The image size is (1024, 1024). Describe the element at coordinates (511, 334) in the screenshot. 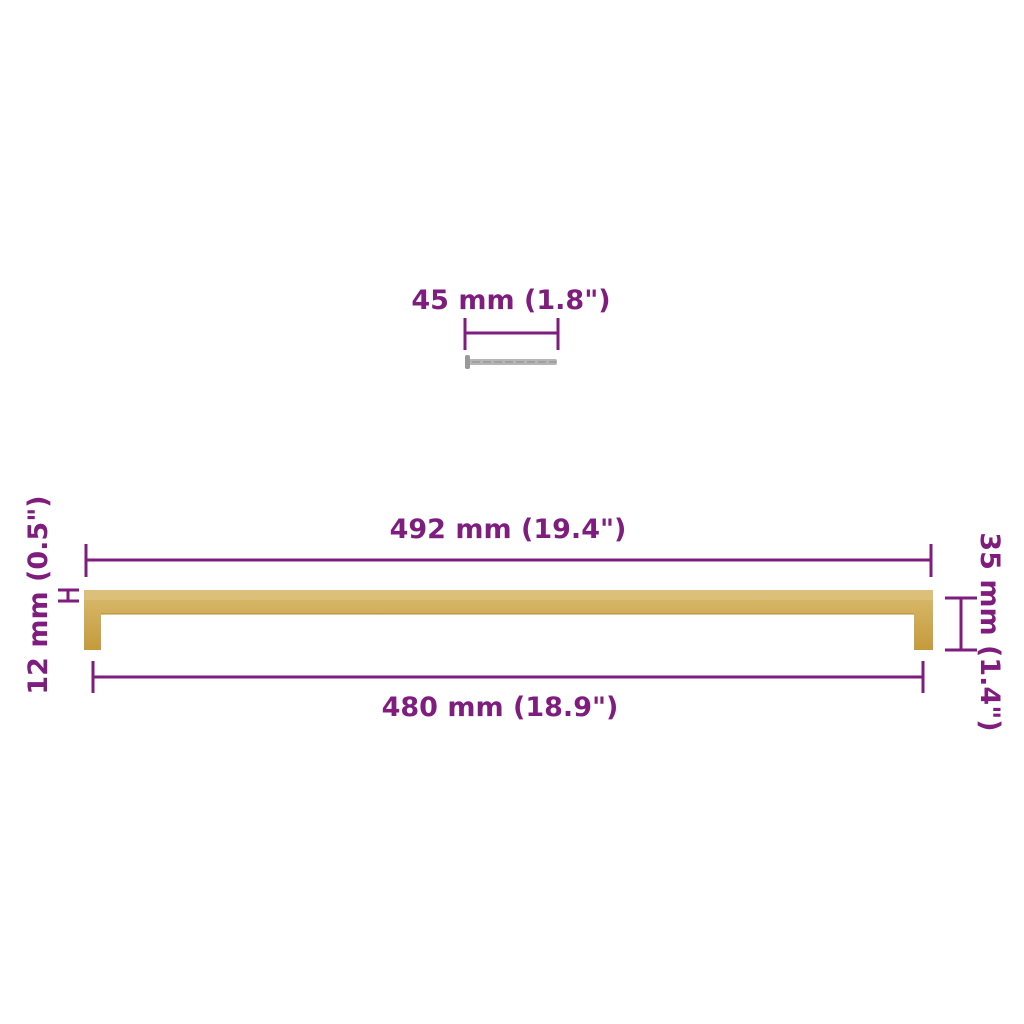

I see `screw-length-dimension-line` at that location.